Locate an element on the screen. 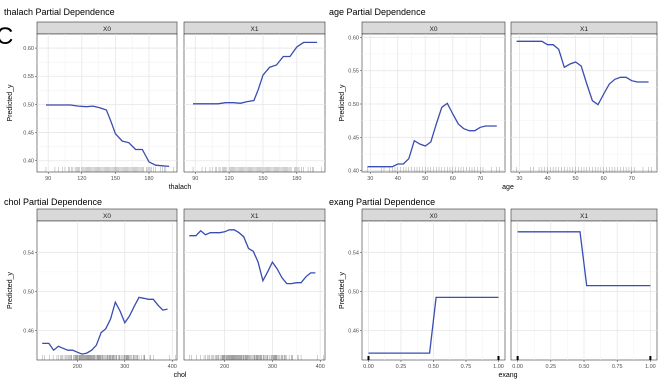 The width and height of the screenshot is (666, 379). facet-X1: X1 0.00 0.25 0.50 0.75 1.00 is located at coordinates (584, 289).